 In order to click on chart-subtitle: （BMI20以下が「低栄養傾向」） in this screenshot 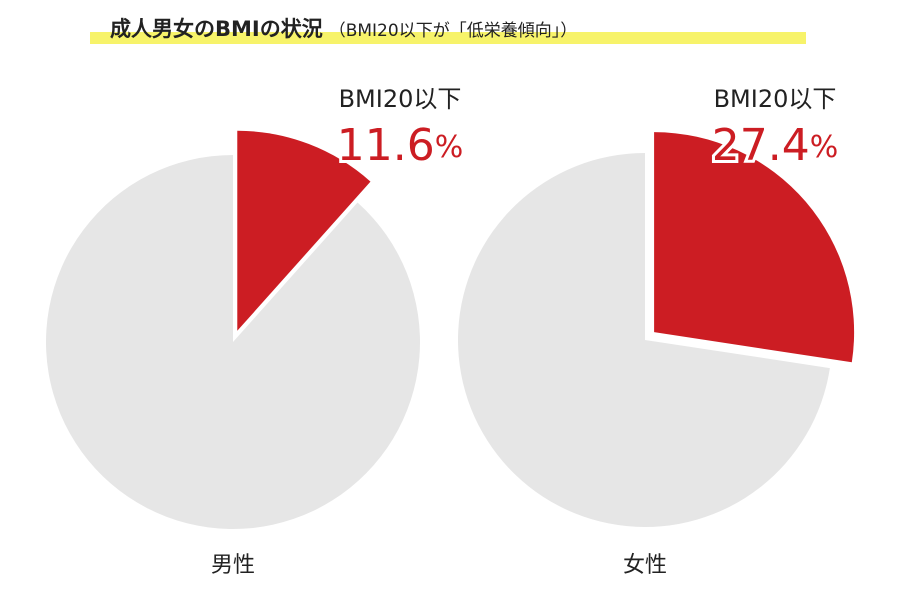, I will do `click(453, 31)`.